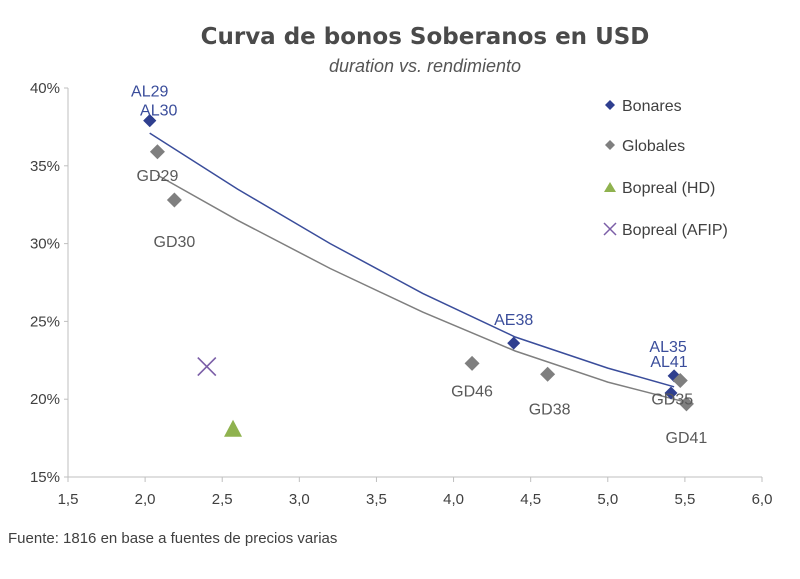 This screenshot has height=579, width=800. What do you see at coordinates (149, 92) in the screenshot?
I see `label-al29: AL29` at bounding box center [149, 92].